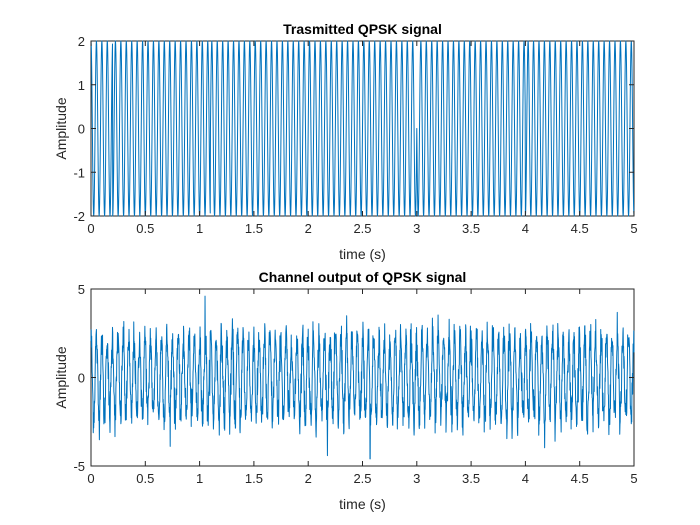 Image resolution: width=700 pixels, height=525 pixels. I want to click on y-tick-label: -5, so click(79, 466).